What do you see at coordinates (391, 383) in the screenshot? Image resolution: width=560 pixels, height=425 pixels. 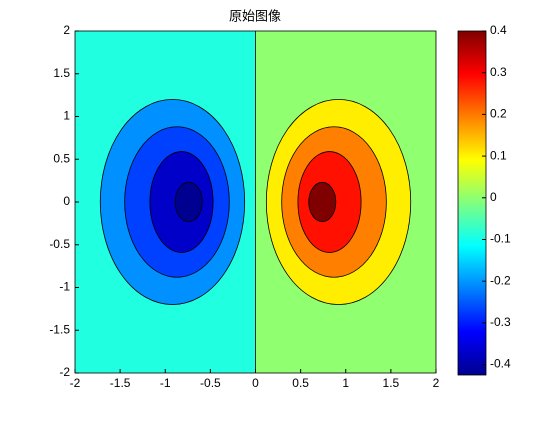 I see `x-tick-label: 1.5` at bounding box center [391, 383].